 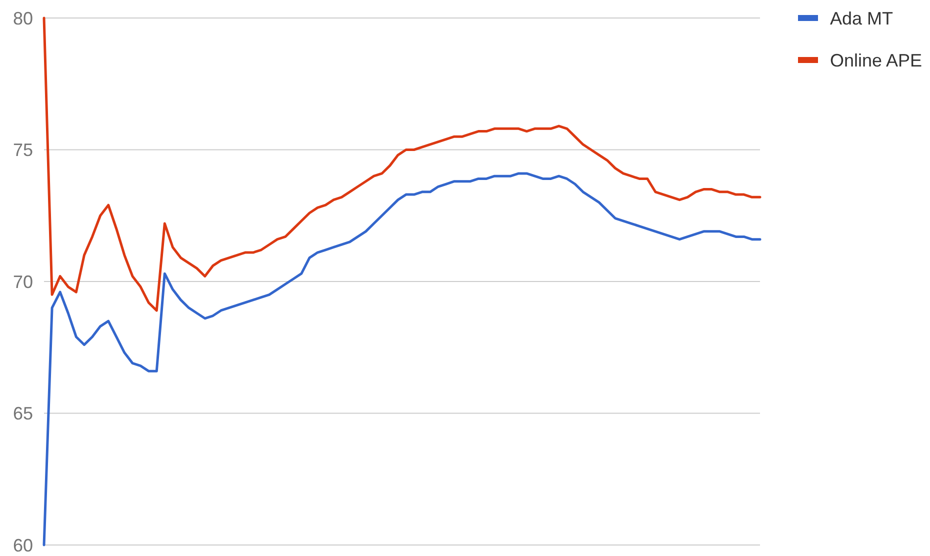 What do you see at coordinates (22, 414) in the screenshot?
I see `y-tick-label: 65` at bounding box center [22, 414].